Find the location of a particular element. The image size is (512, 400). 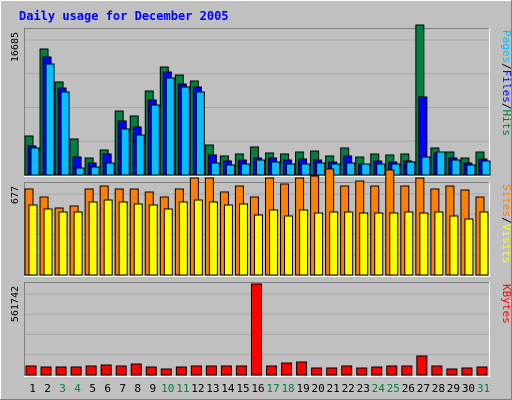

side-legend: Pages/Files/Hits is located at coordinates (506, 83).